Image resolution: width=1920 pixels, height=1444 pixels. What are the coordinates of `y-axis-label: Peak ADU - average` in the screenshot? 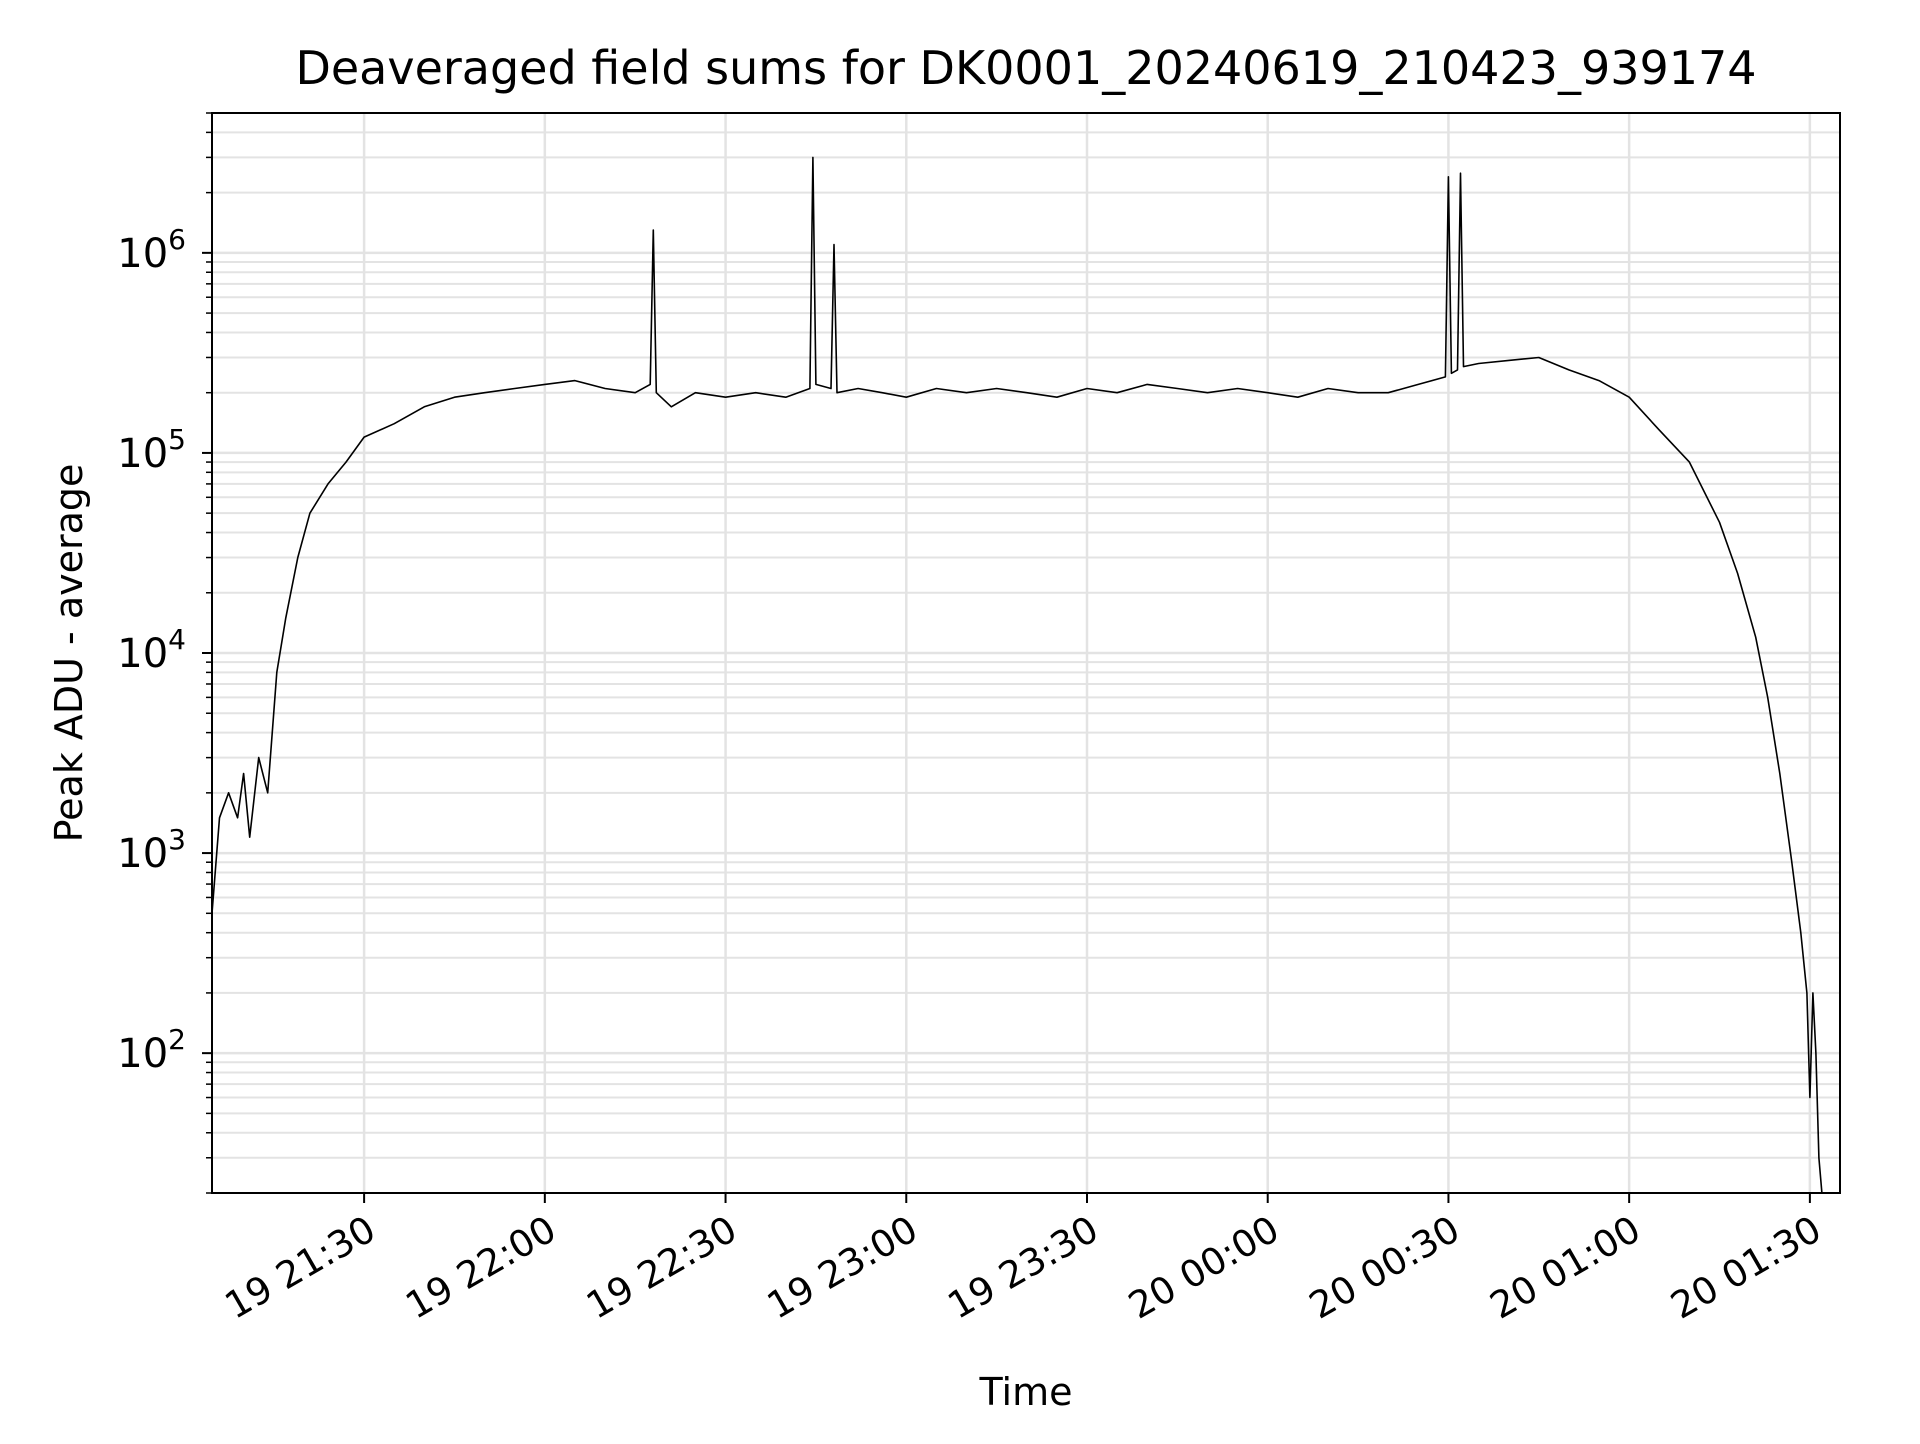 It's located at (69, 653).